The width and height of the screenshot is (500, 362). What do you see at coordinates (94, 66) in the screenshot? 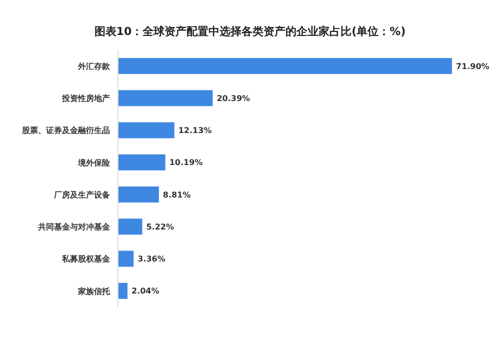
I see `y-tick-label: 外汇存款` at bounding box center [94, 66].